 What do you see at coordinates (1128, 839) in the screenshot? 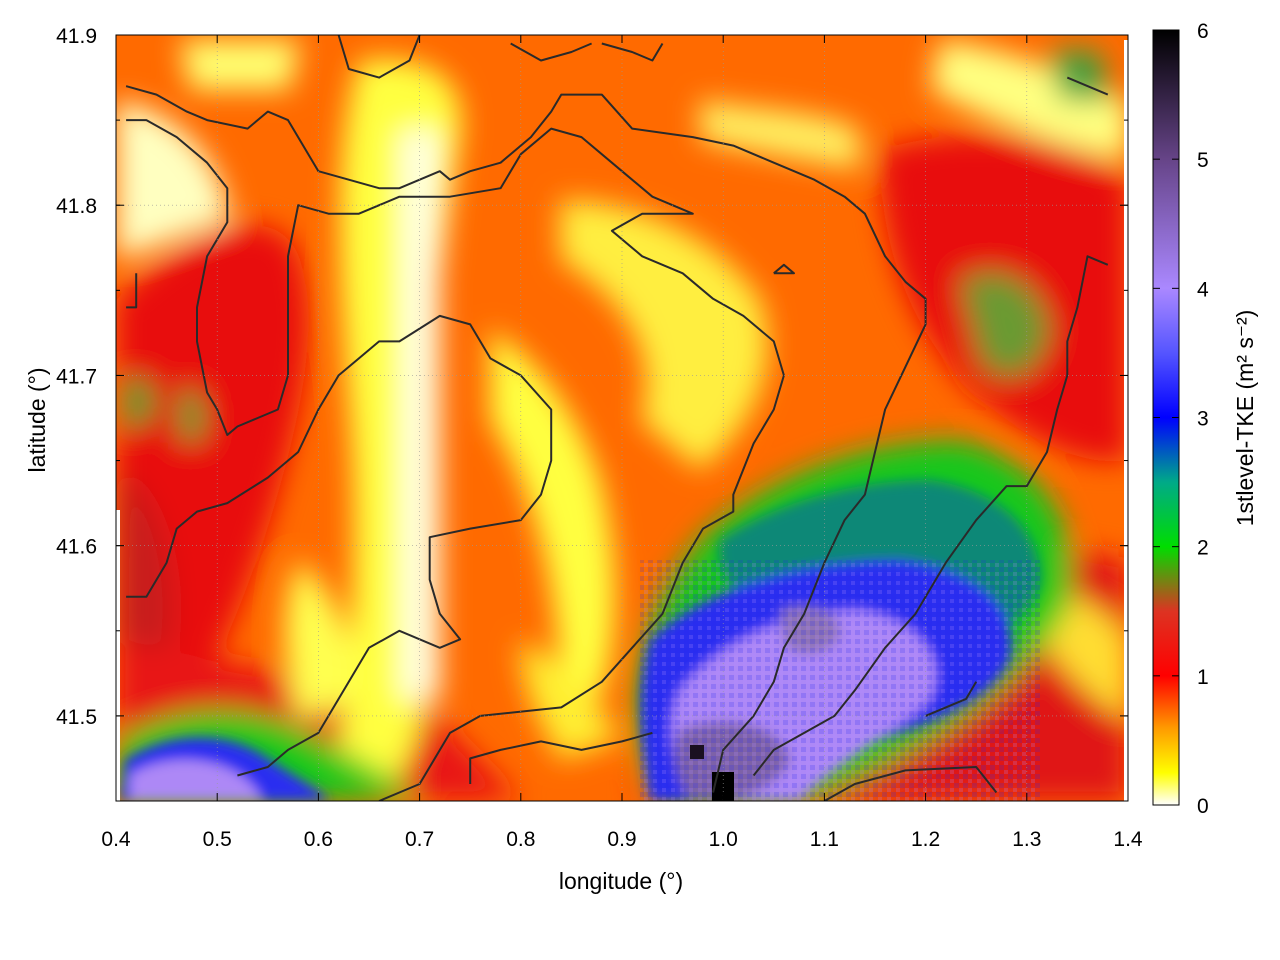
I see `x-tick-label: 1.4` at bounding box center [1128, 839].